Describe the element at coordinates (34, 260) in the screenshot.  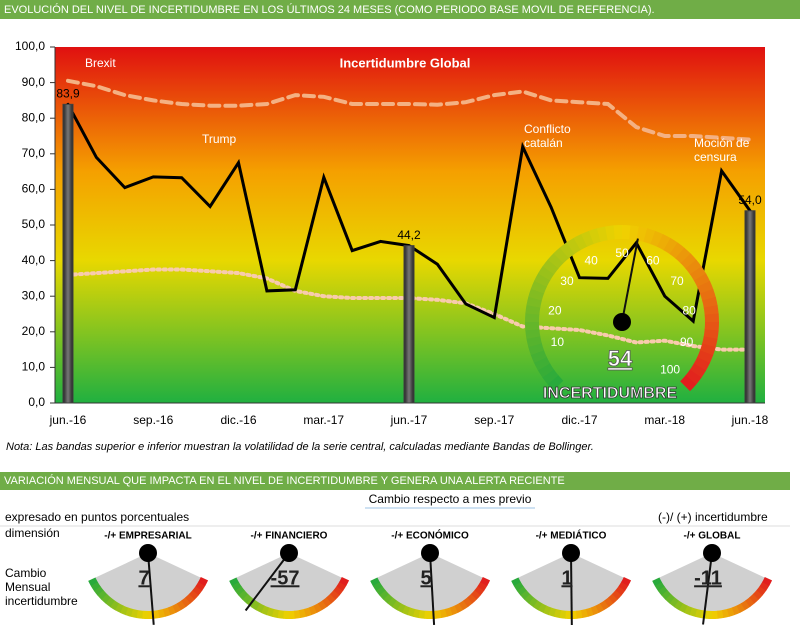
I see `y-tick-label: 40,0` at that location.